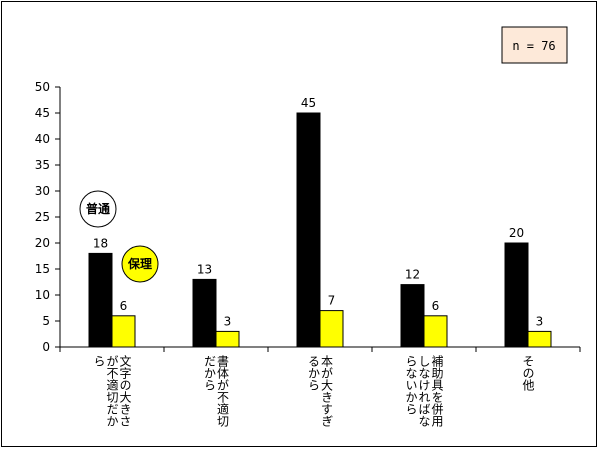  I want to click on legend-label-series-1: 普通, so click(98, 208).